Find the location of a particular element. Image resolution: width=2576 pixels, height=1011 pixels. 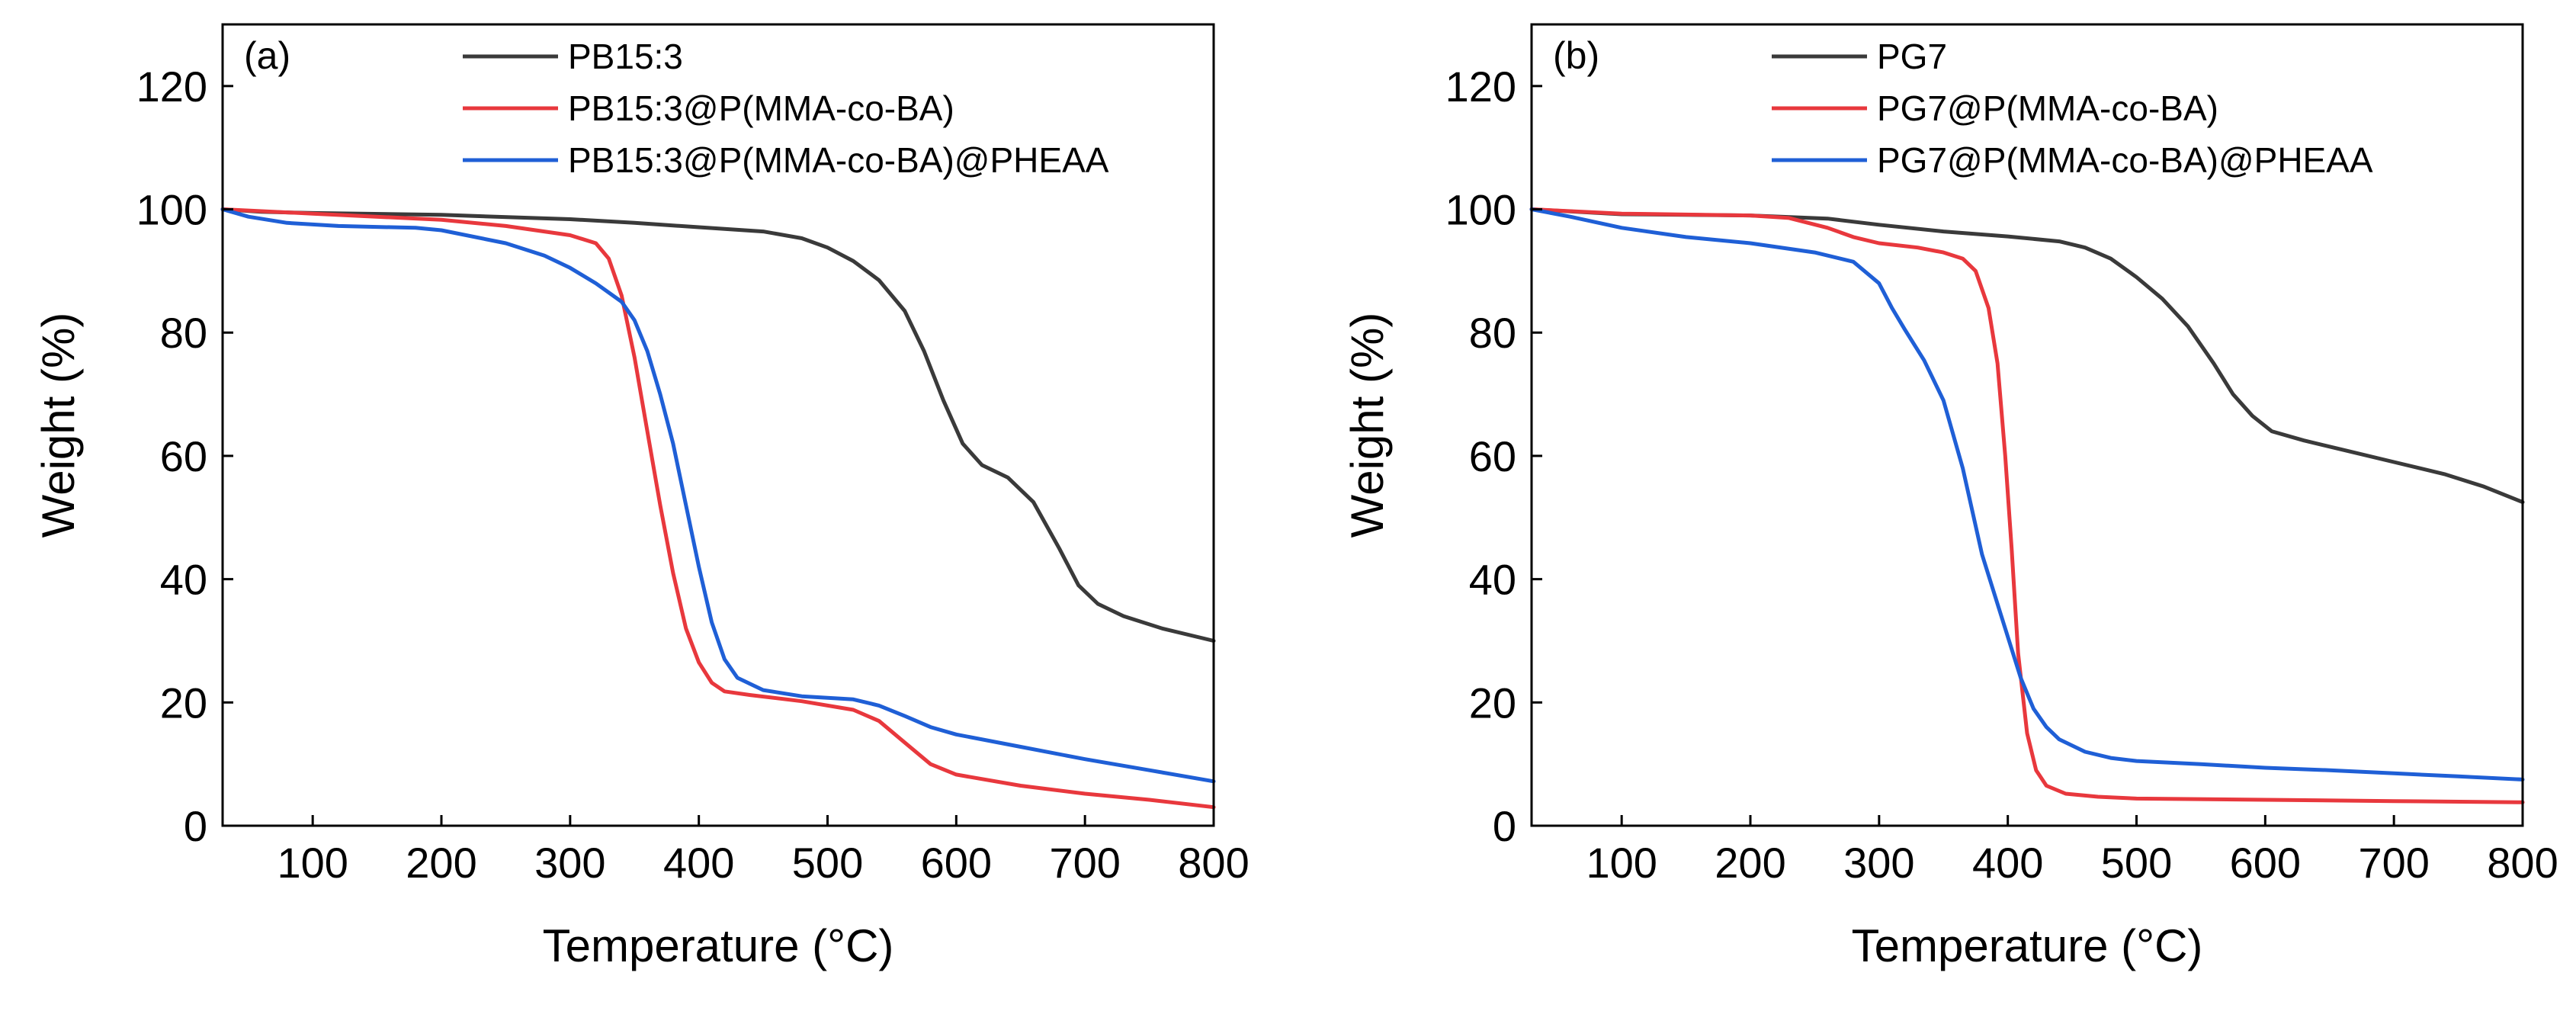

legend-label-1: PB15:3 is located at coordinates (625, 56).